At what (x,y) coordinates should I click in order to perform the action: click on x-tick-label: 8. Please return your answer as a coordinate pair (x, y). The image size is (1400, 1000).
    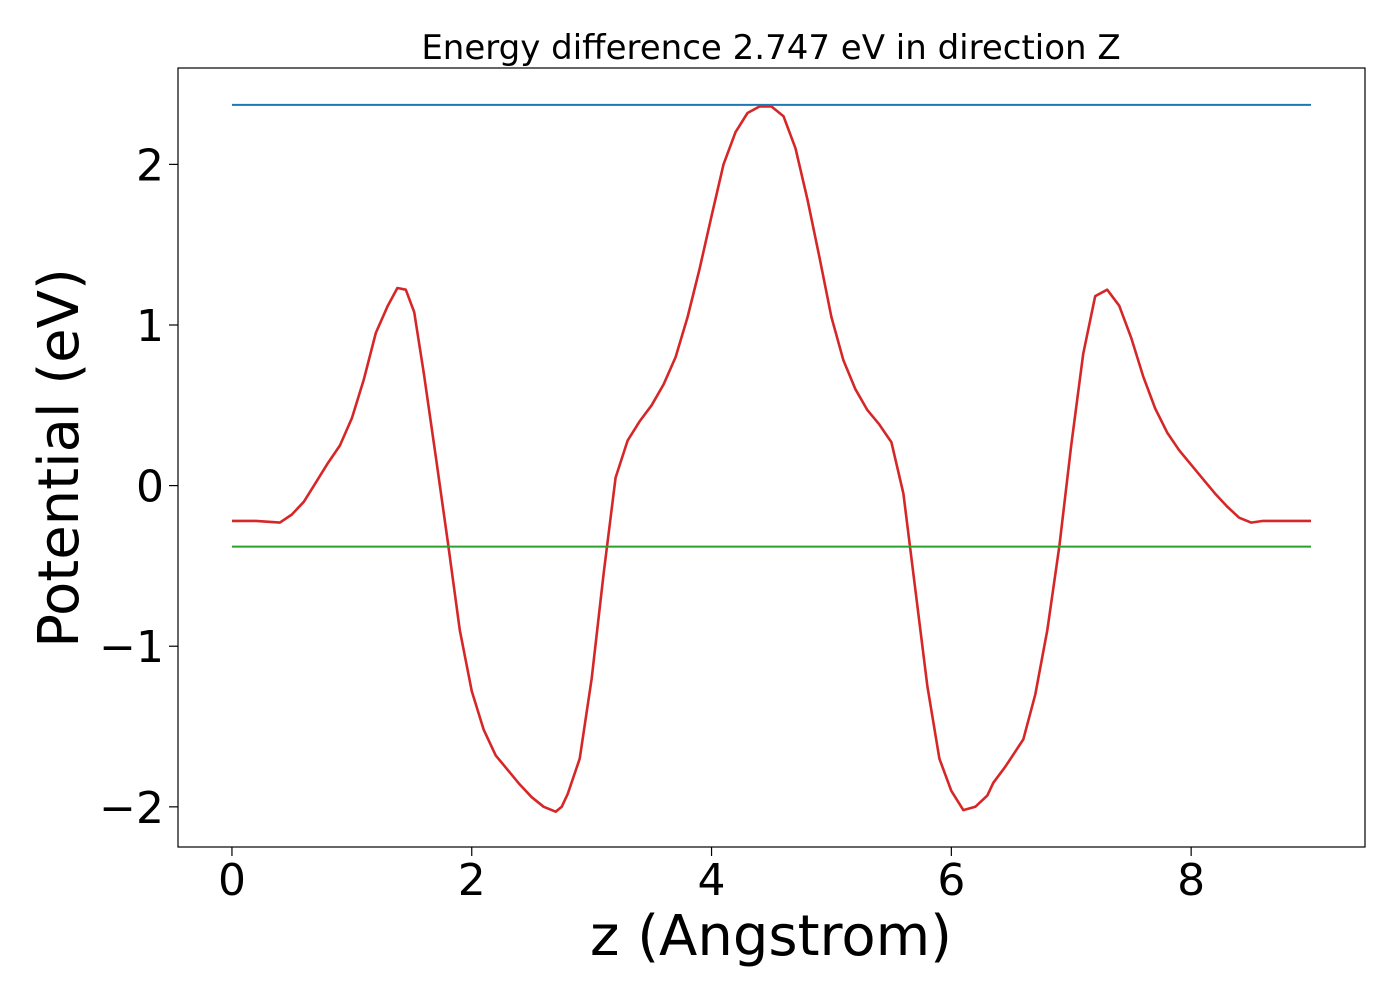
    Looking at the image, I should click on (1191, 880).